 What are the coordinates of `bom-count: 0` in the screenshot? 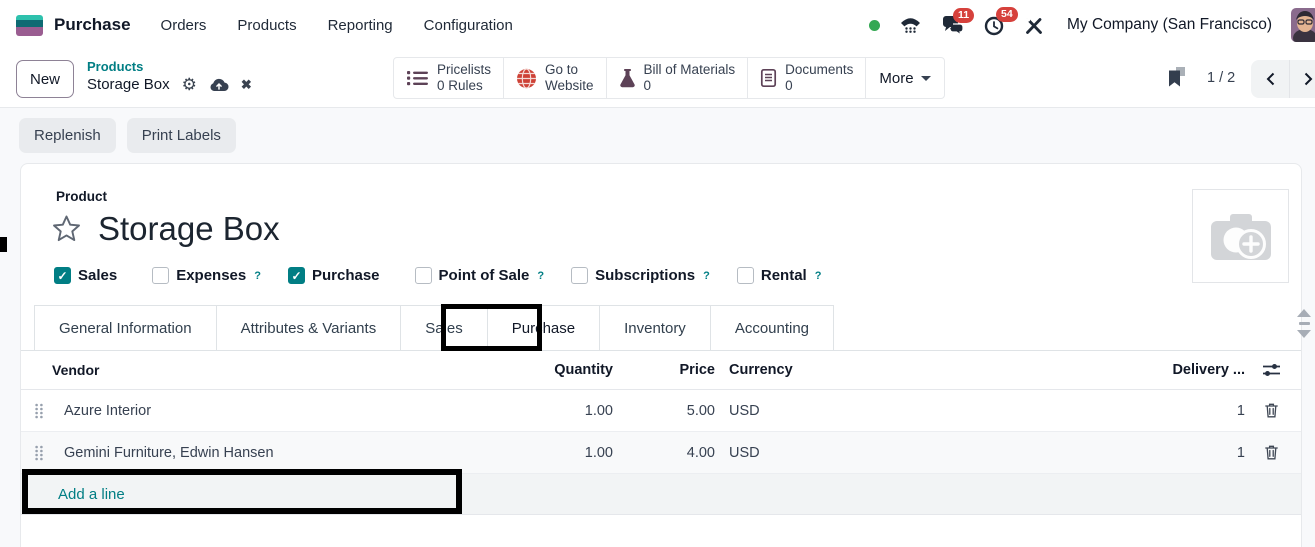 It's located at (647, 85).